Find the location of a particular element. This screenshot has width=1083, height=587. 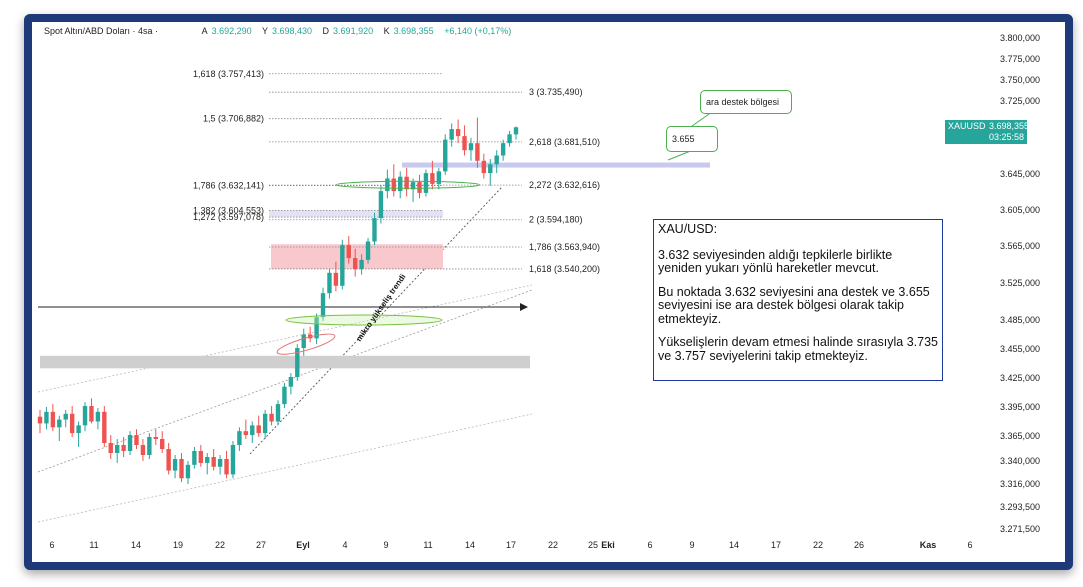

channel-line-lower is located at coordinates (285, 468).